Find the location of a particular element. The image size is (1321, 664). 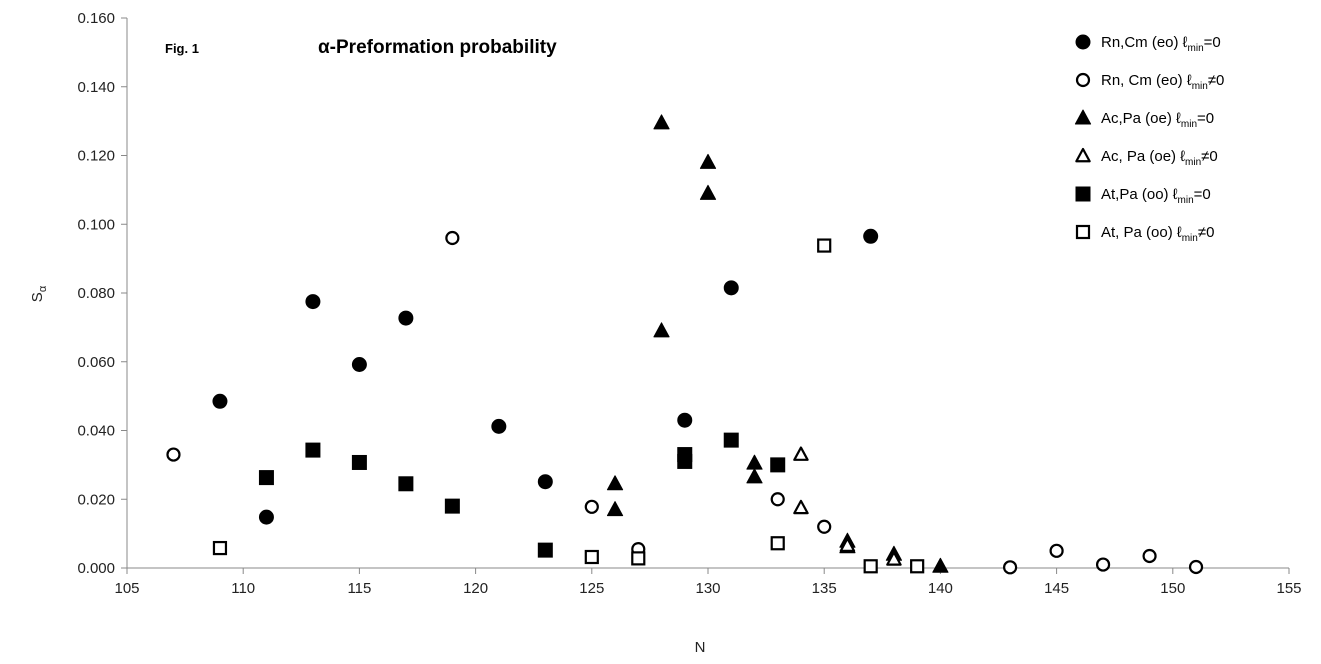

x-tick-label: 140 is located at coordinates (940, 588).